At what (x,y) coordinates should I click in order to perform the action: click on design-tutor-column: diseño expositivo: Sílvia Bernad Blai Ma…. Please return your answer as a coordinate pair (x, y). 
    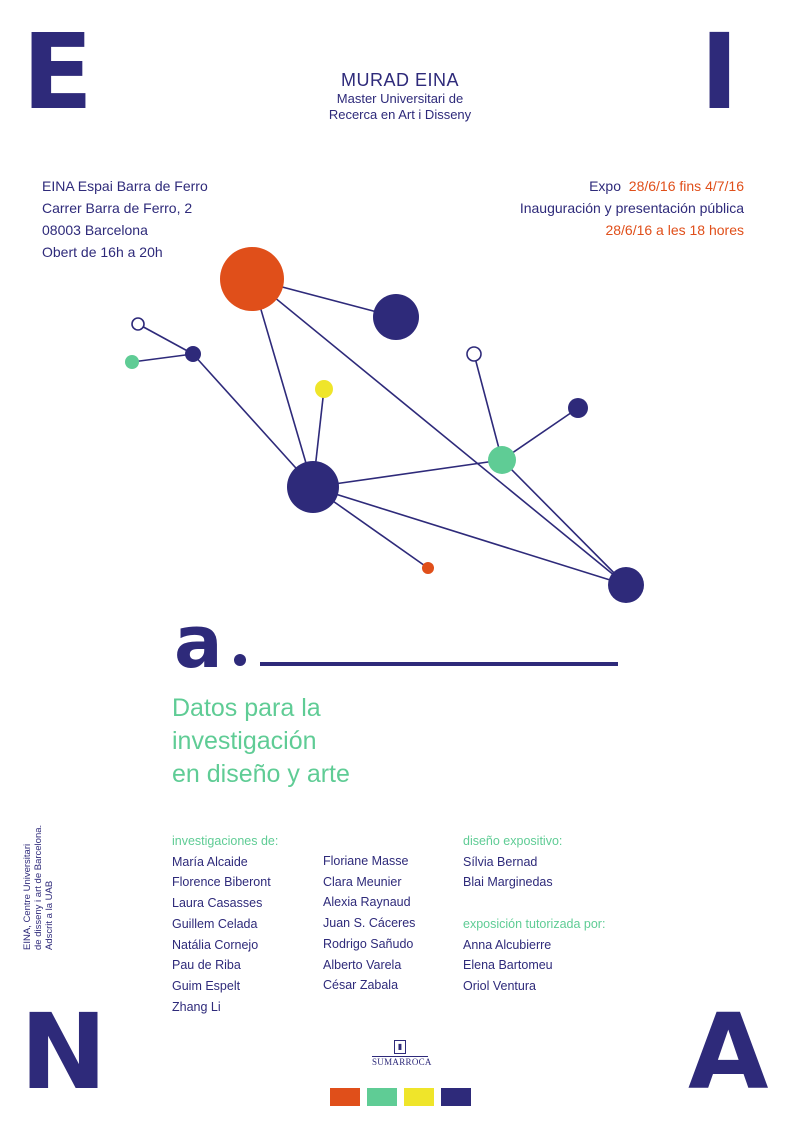
    Looking at the image, I should click on (534, 914).